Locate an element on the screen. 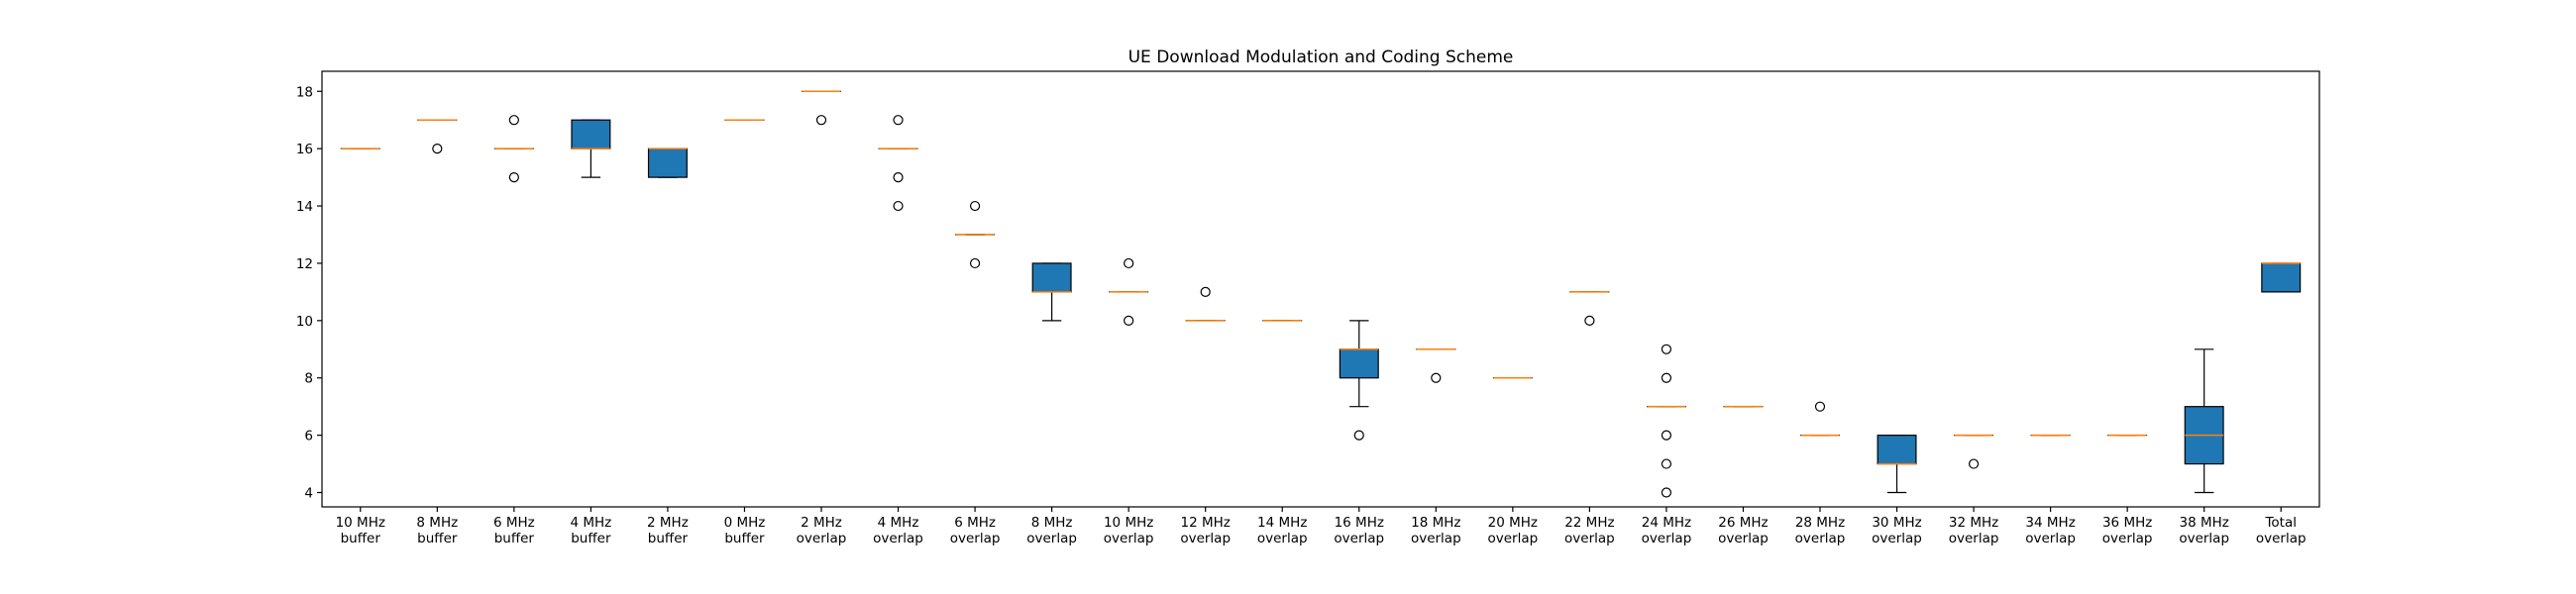 Image resolution: width=2576 pixels, height=594 pixels. y-tick-label: 10 is located at coordinates (304, 322).